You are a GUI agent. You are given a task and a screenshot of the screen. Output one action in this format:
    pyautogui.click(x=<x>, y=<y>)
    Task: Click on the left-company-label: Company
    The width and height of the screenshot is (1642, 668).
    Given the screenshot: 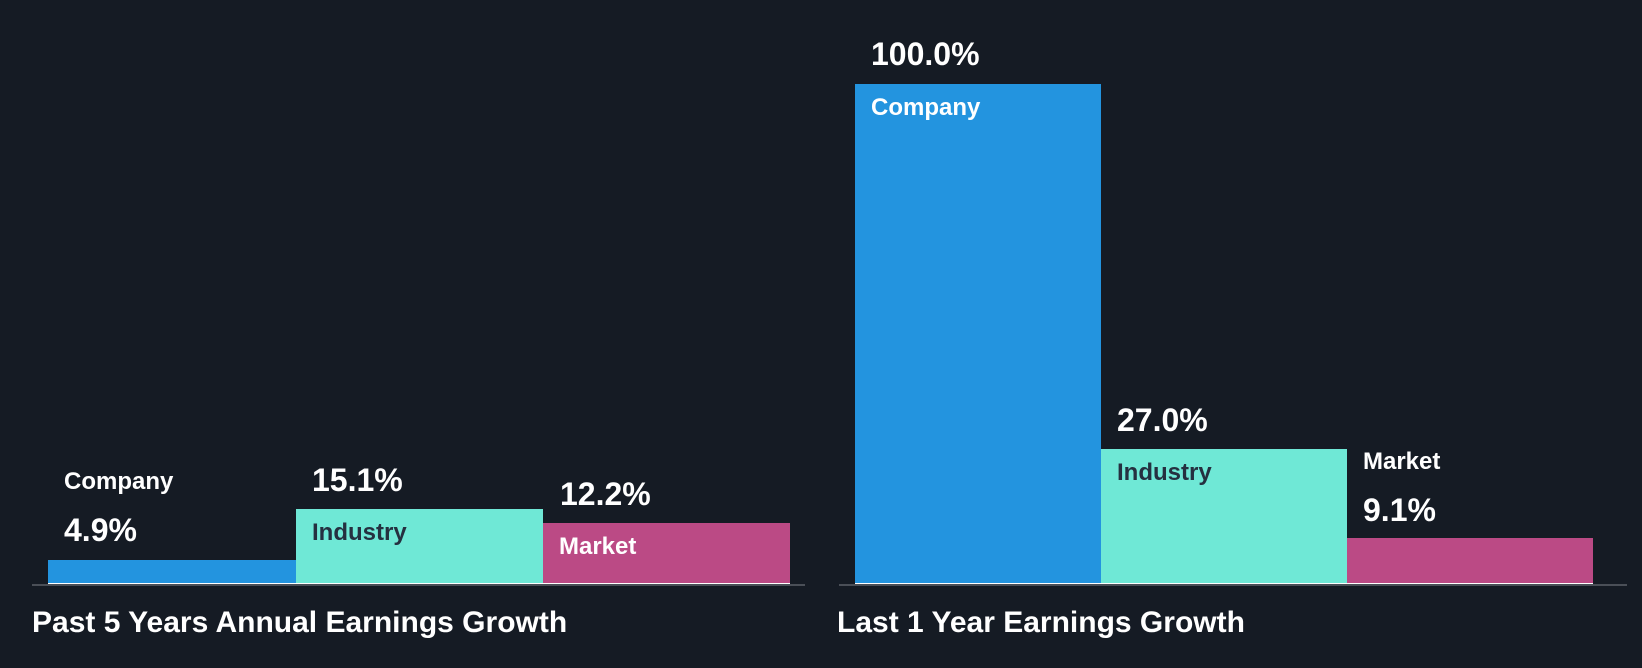 What is the action you would take?
    pyautogui.click(x=119, y=481)
    